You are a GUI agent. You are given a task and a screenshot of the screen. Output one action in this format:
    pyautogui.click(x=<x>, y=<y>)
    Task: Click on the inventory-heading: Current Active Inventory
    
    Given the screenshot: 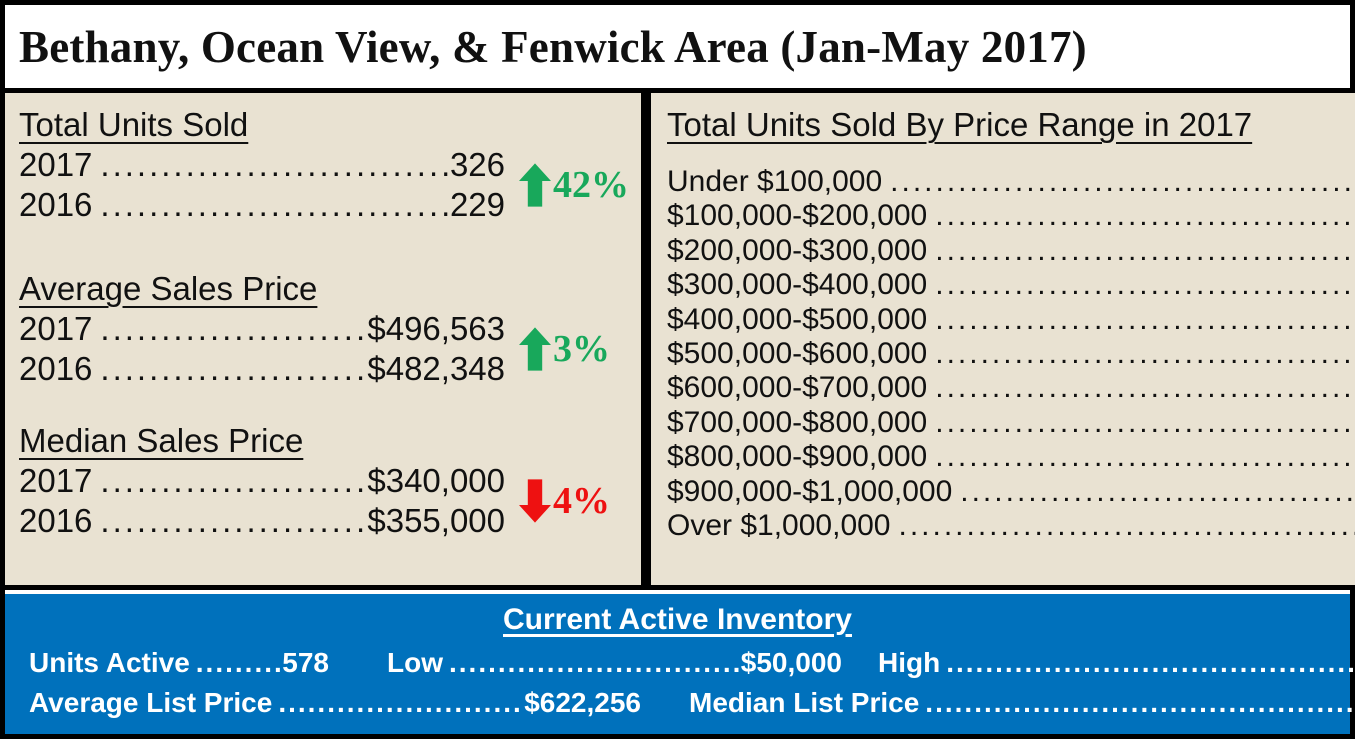 What is the action you would take?
    pyautogui.click(x=677, y=619)
    